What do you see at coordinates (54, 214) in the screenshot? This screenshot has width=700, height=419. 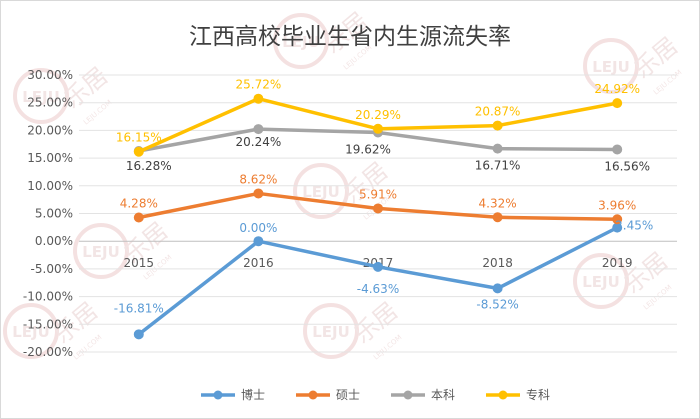 I see `y-tick-label: 5.00%` at bounding box center [54, 214].